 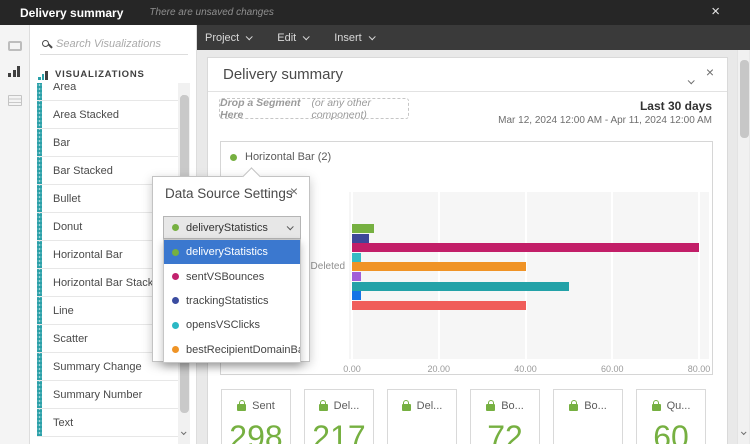 What do you see at coordinates (97, 366) in the screenshot?
I see `viz-item-label: Summary Change` at bounding box center [97, 366].